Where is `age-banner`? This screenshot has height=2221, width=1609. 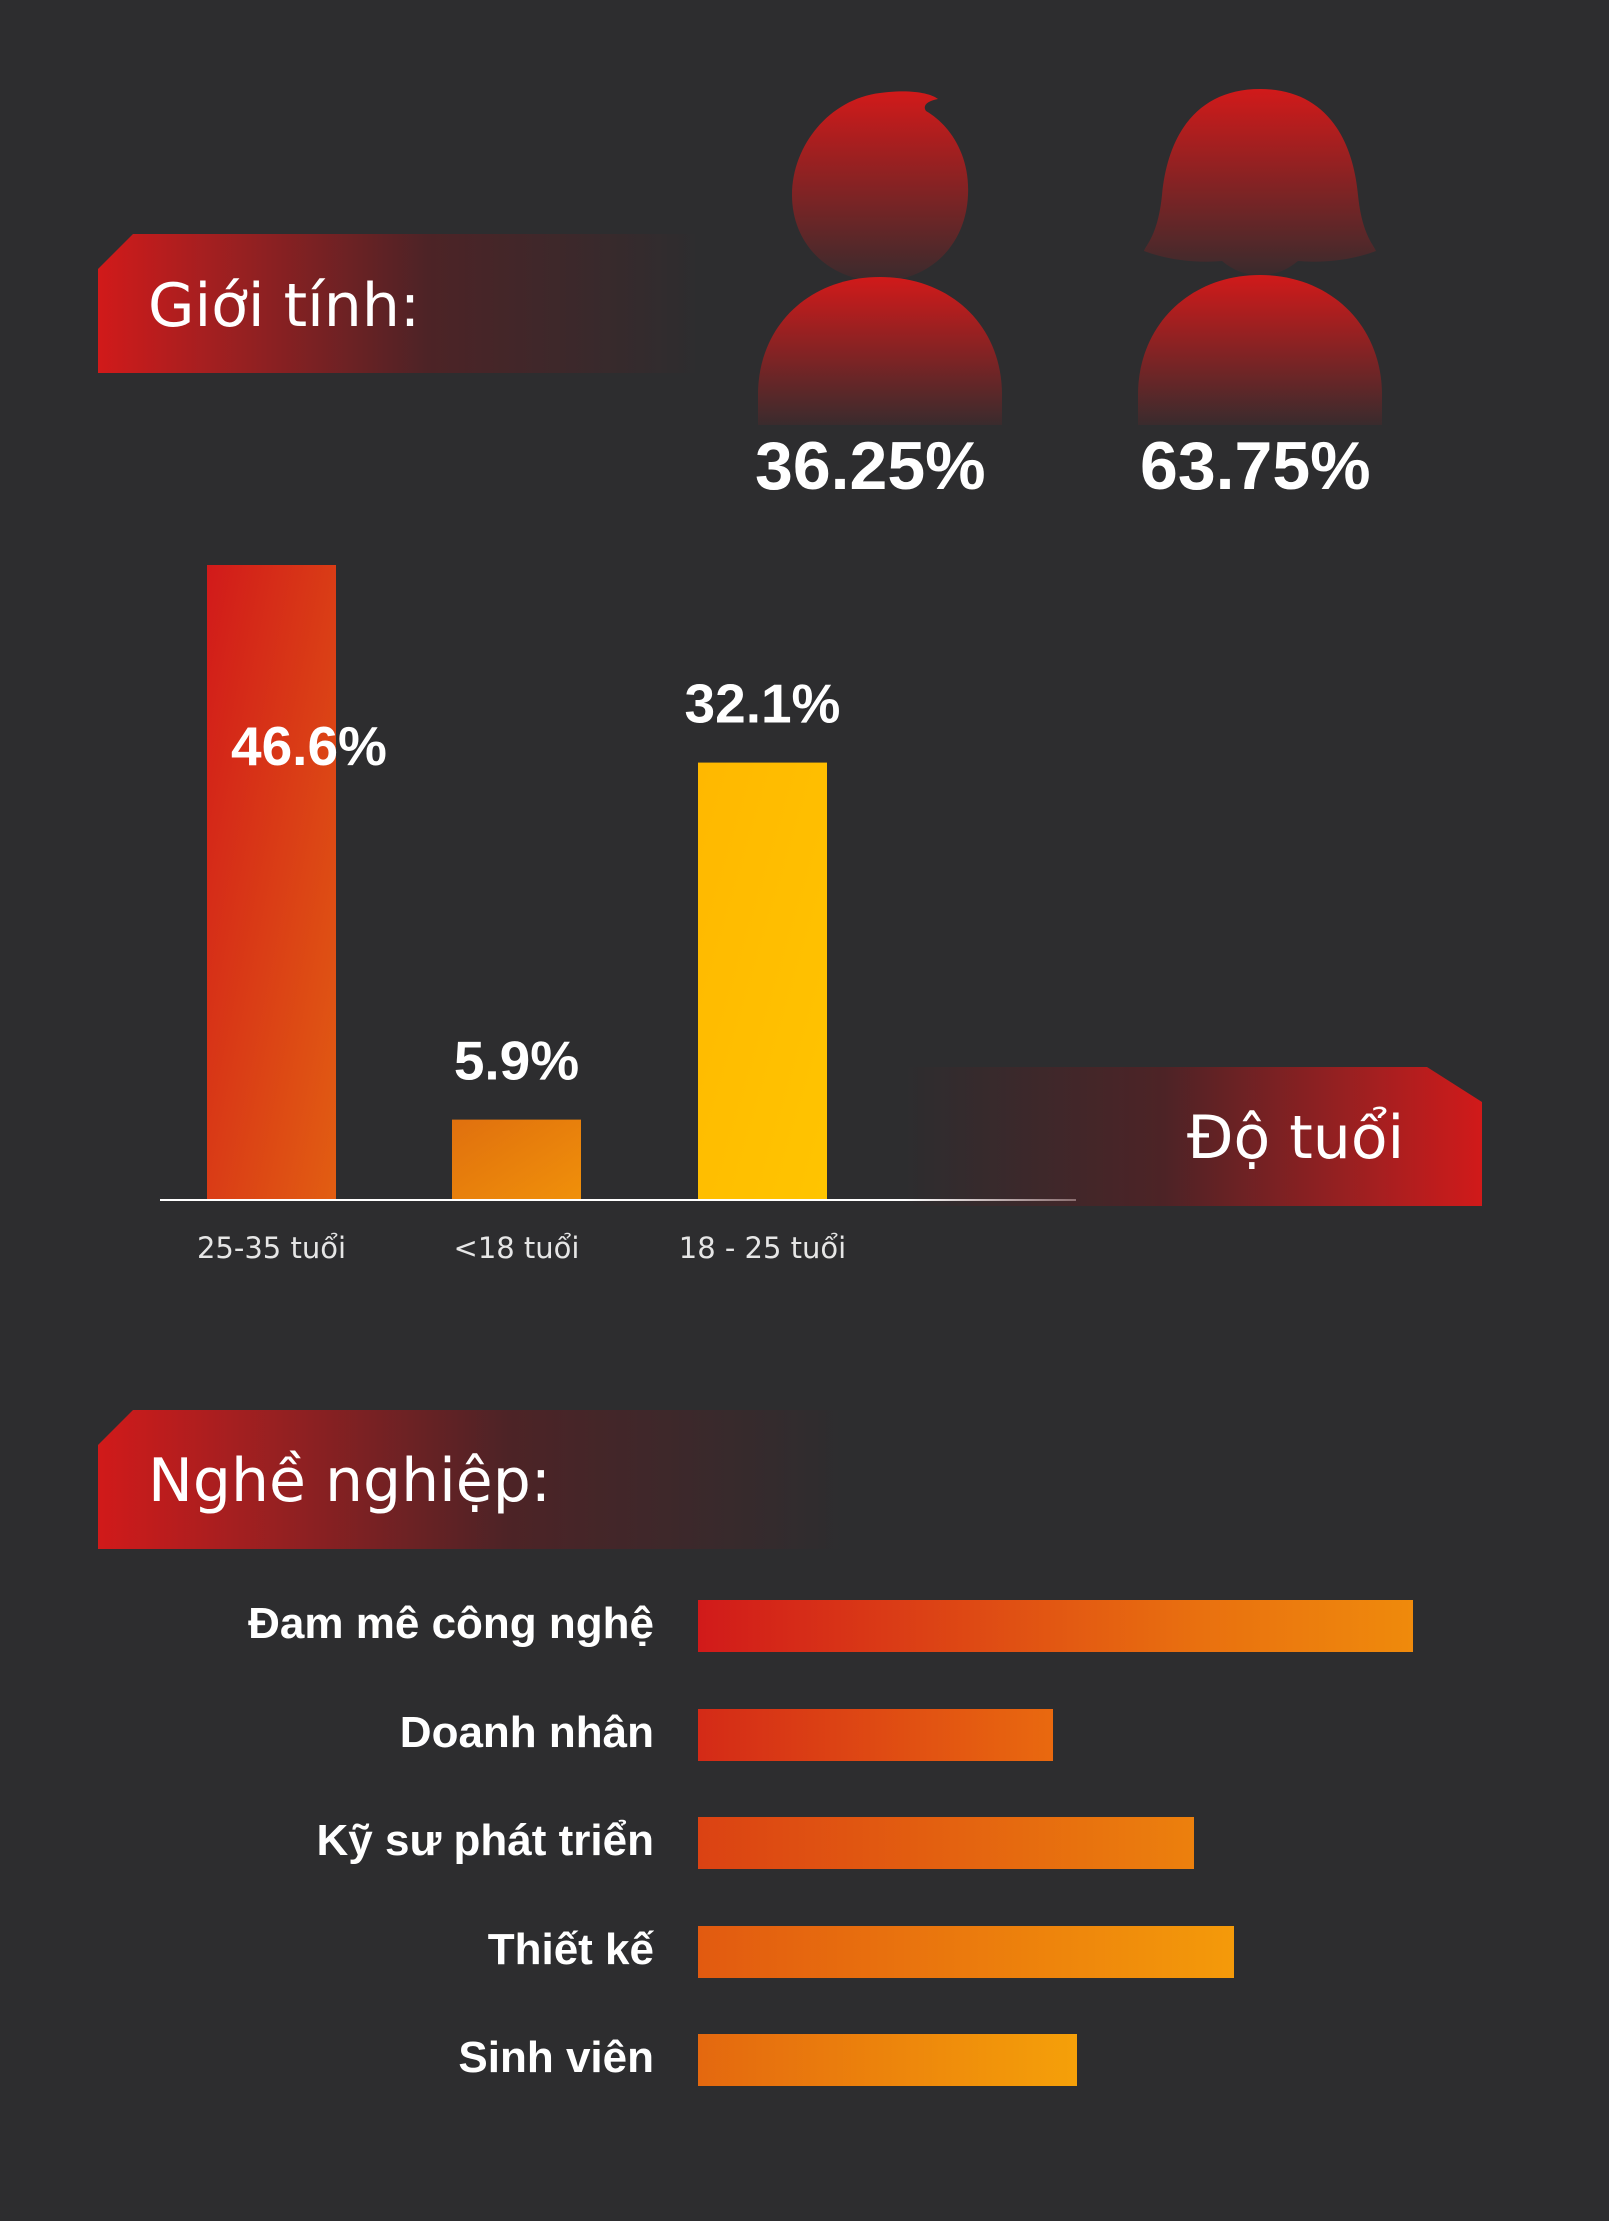
age-banner is located at coordinates (1193, 1136).